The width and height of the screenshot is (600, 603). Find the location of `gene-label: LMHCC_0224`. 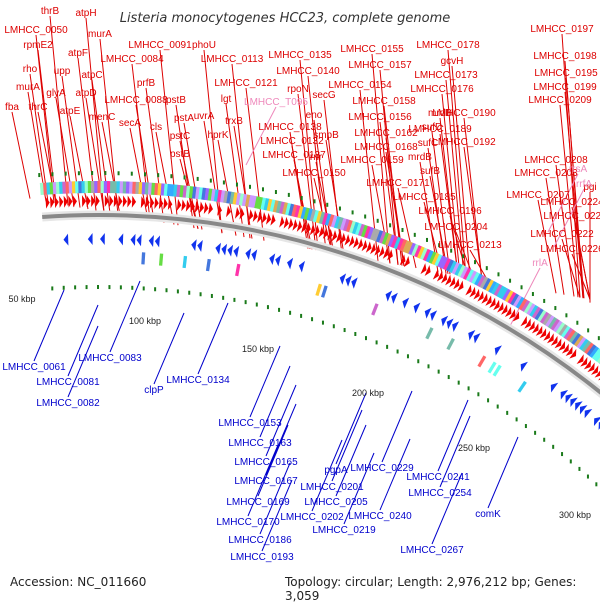

gene-label: LMHCC_0224 is located at coordinates (570, 202).